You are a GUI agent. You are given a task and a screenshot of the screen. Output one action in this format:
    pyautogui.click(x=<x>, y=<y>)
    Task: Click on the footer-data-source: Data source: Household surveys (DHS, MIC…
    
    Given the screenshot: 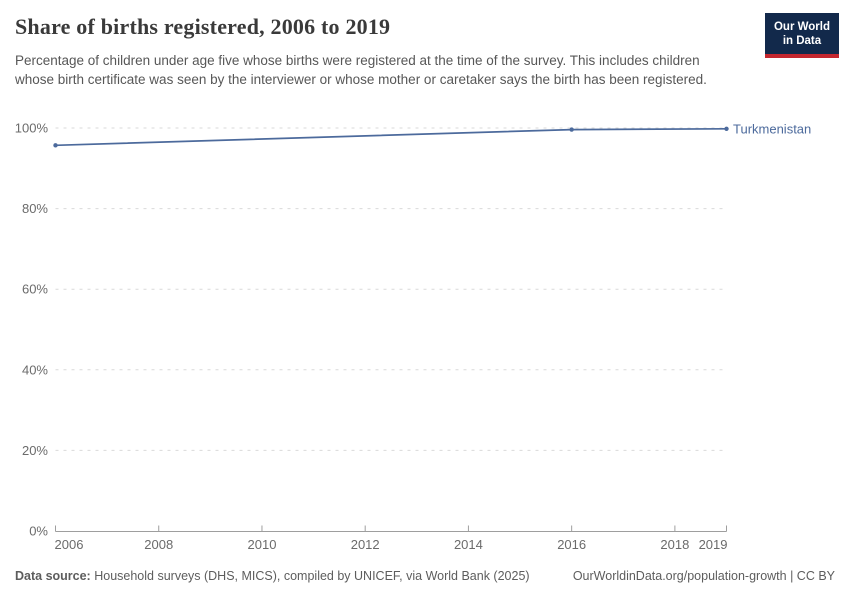 What is the action you would take?
    pyautogui.click(x=272, y=576)
    